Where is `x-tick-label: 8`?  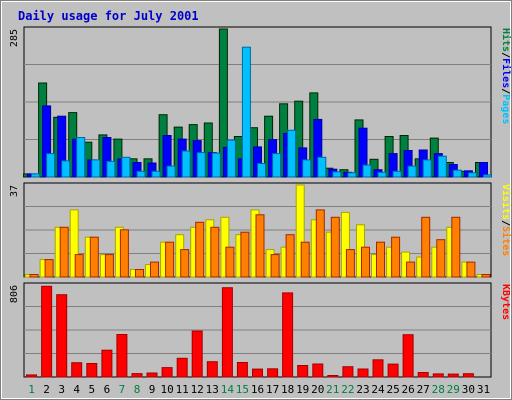
x-tick-label: 8 is located at coordinates (137, 389).